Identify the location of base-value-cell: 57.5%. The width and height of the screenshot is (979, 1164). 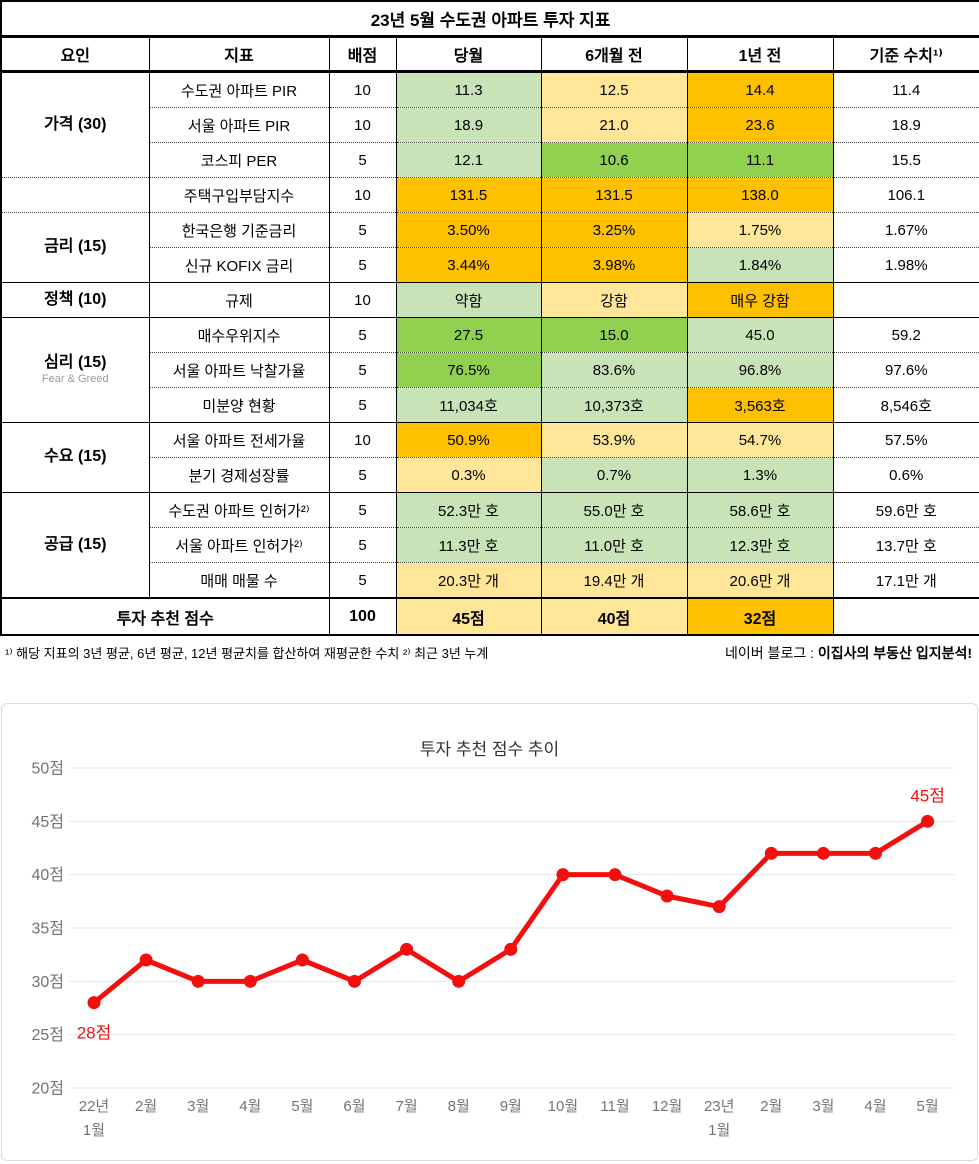
(905, 440).